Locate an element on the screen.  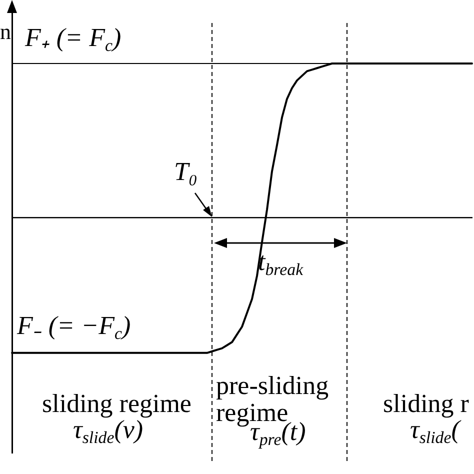
legend-label: F₊ (= F$_{c}$) is located at coordinates (73, 38).